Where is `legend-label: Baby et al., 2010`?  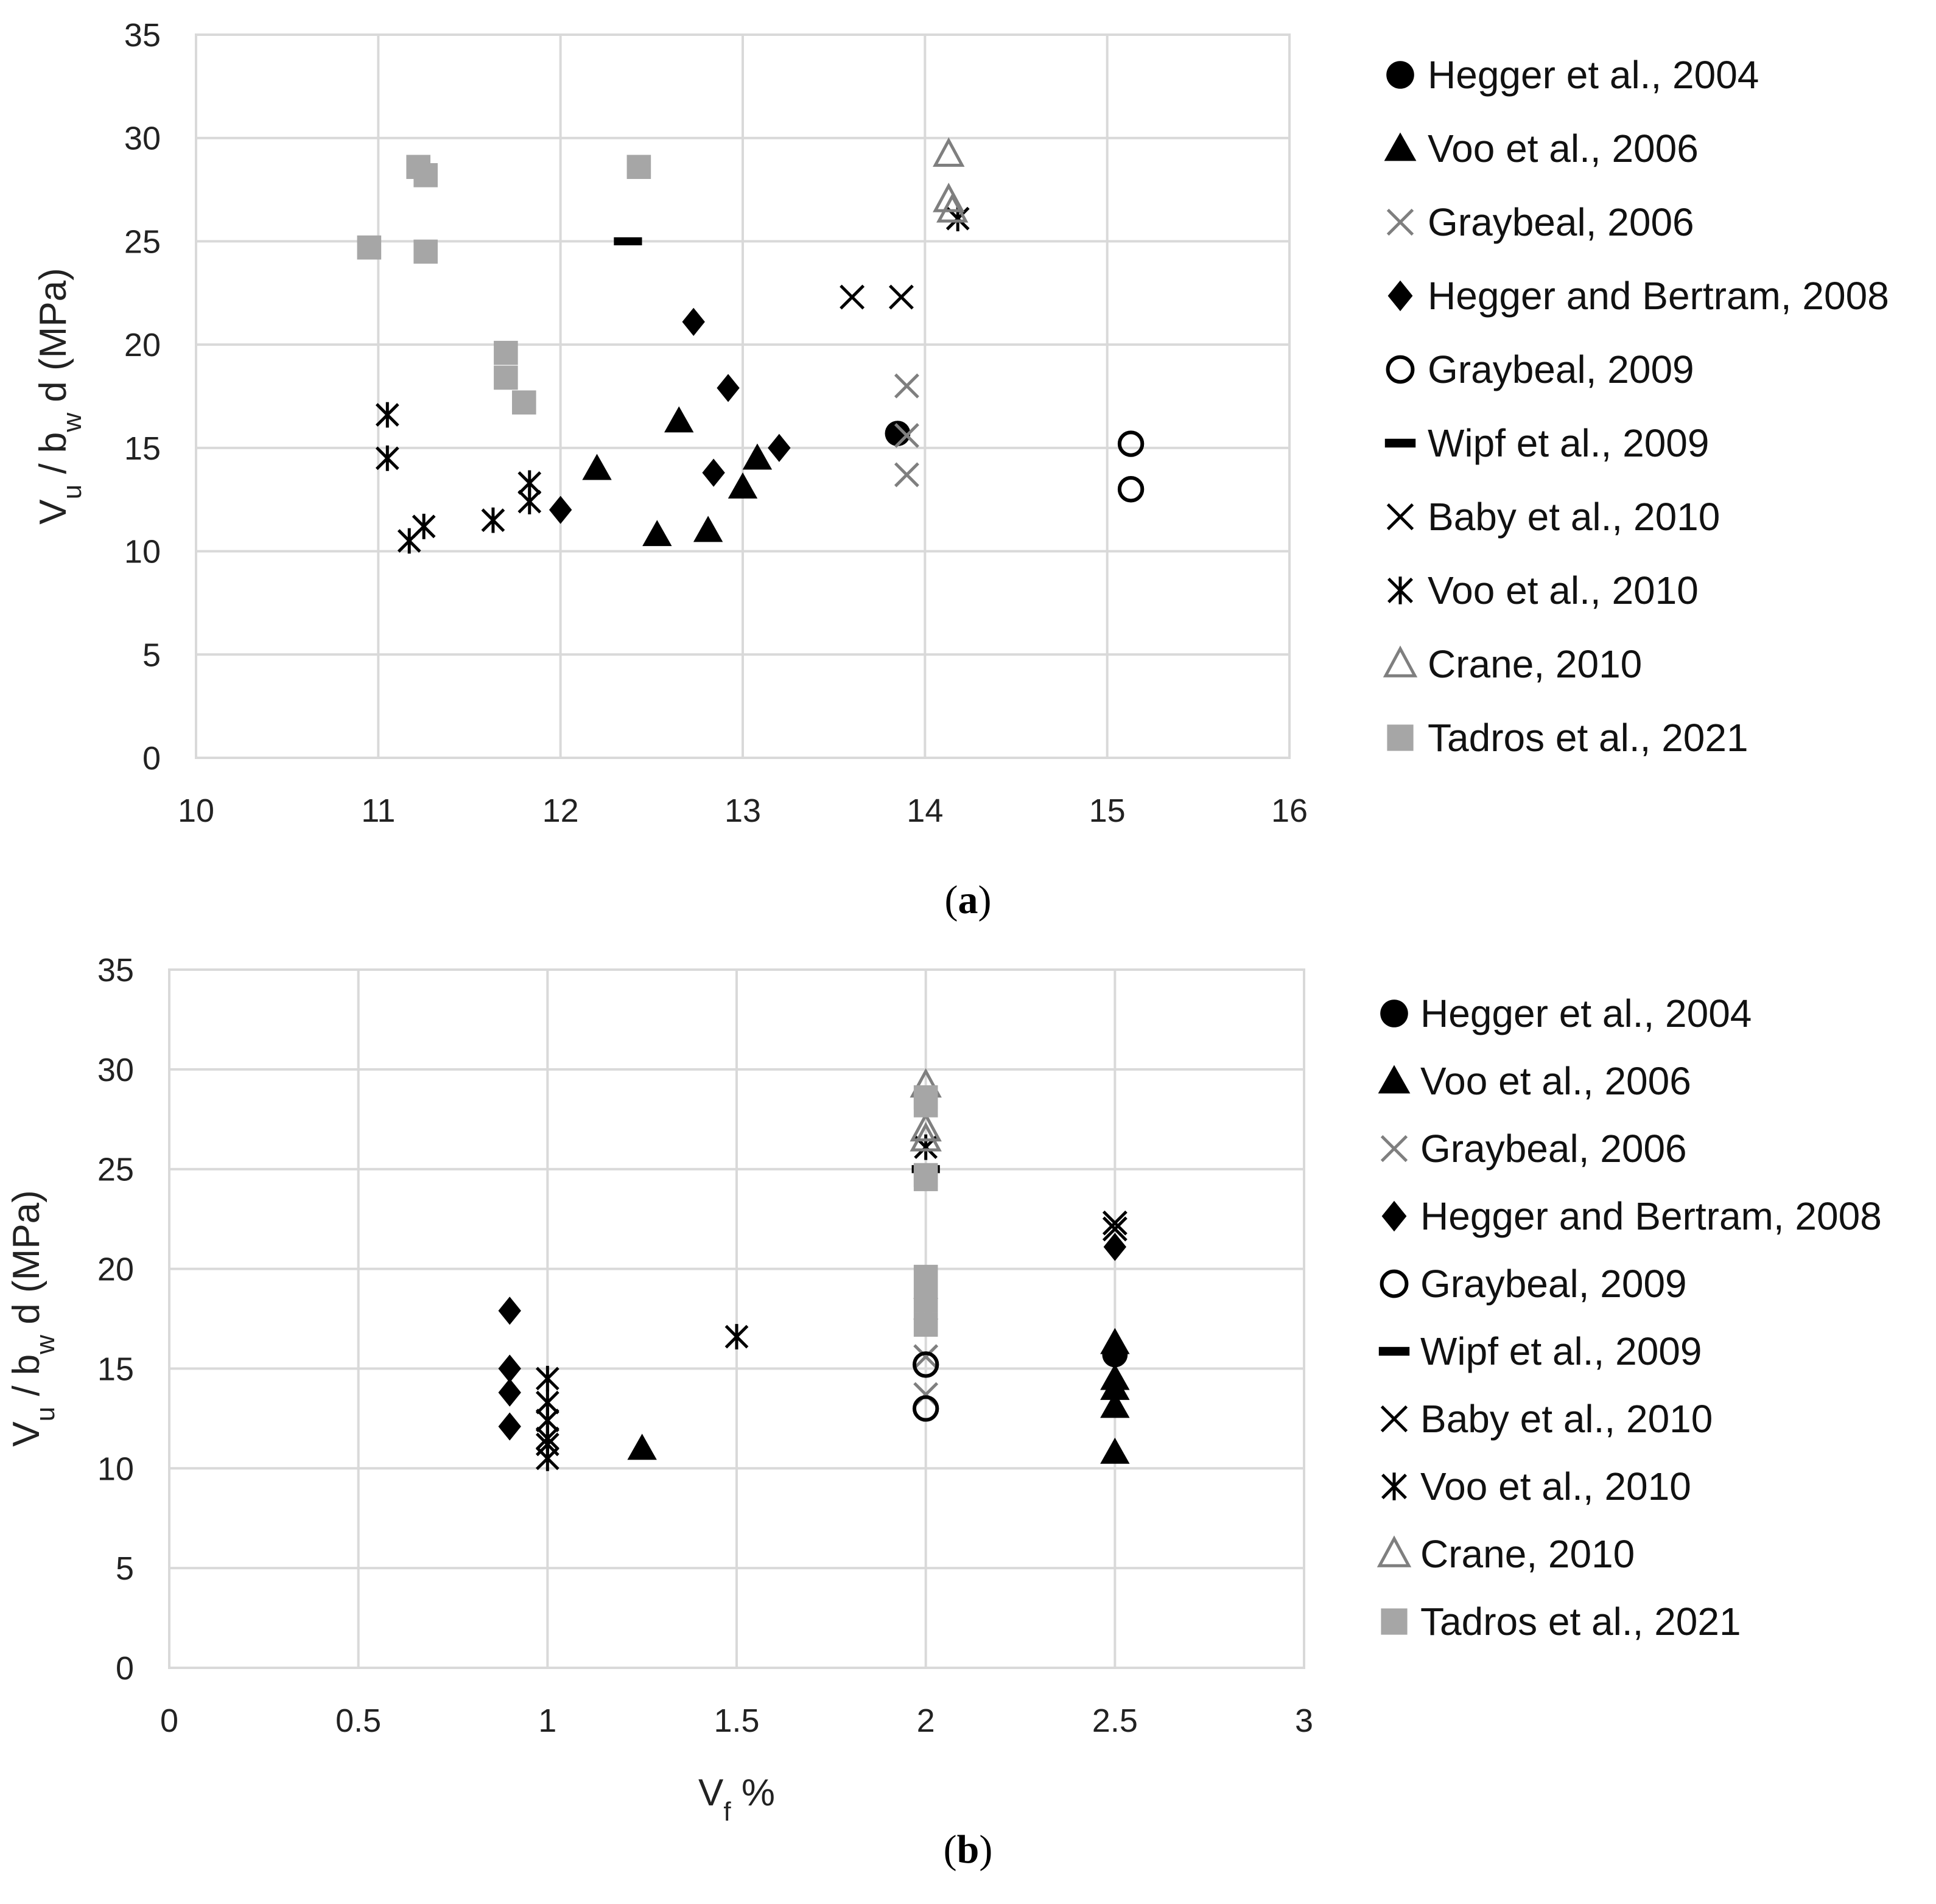 legend-label: Baby et al., 2010 is located at coordinates (1566, 1419).